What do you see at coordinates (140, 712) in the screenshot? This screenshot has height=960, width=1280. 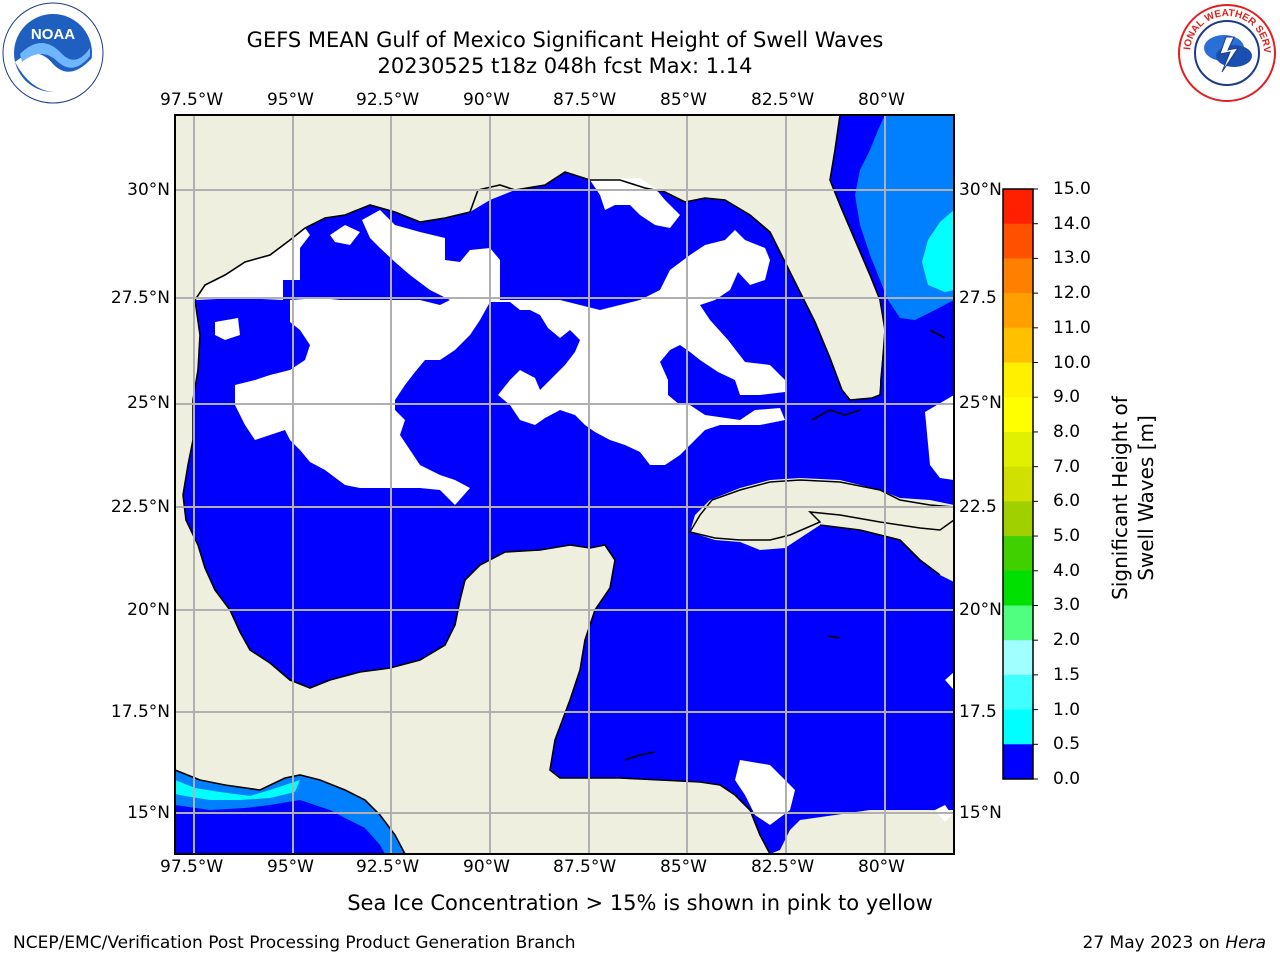 I see `lat-tick-left: 17.5°N` at bounding box center [140, 712].